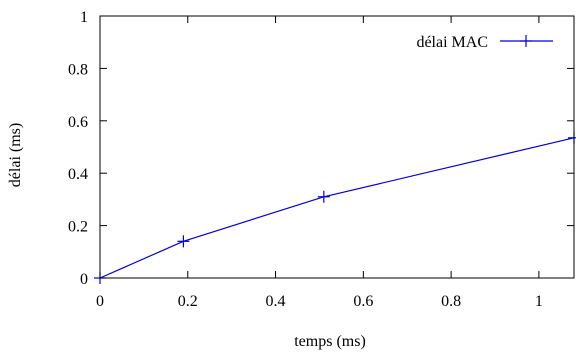 This screenshot has height=353, width=576. I want to click on x-axis-title: temps (ms), so click(330, 341).